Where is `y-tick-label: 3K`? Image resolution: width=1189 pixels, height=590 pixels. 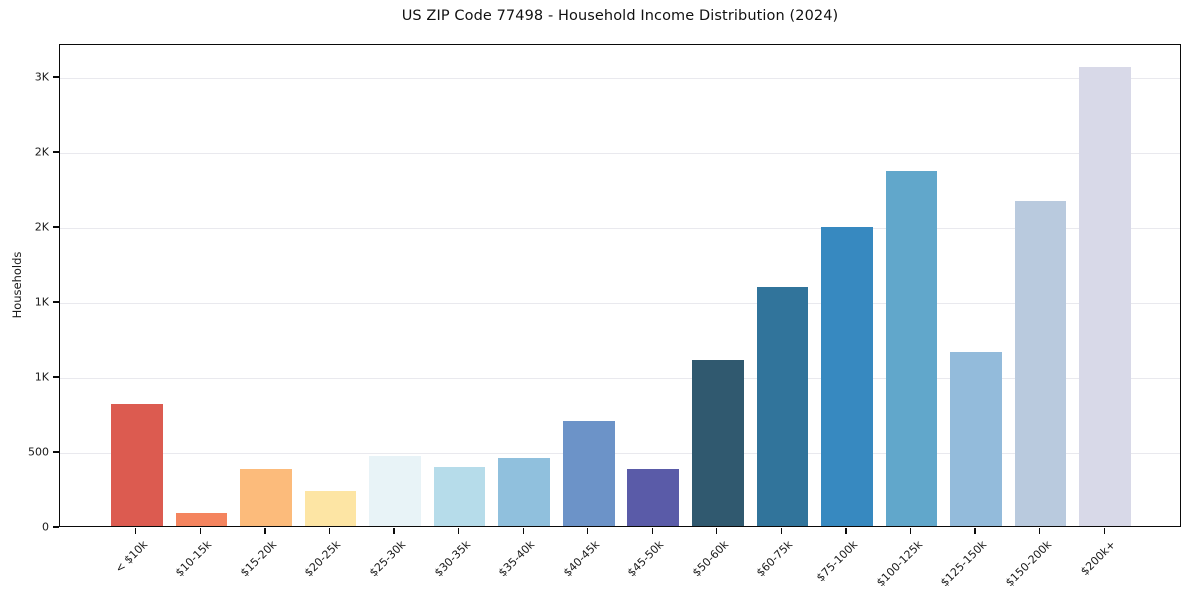 y-tick-label: 3K is located at coordinates (41, 77).